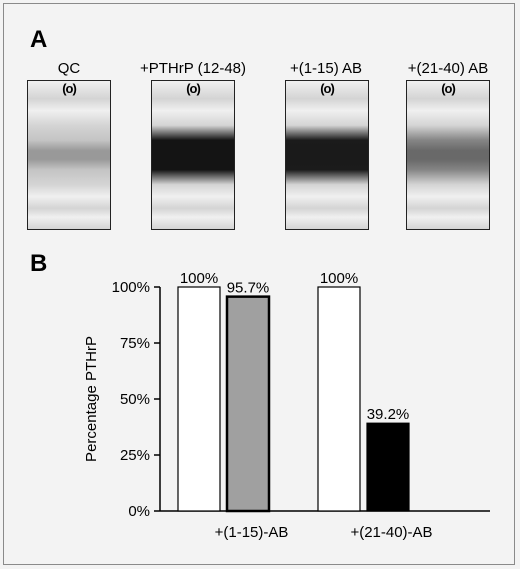 This screenshot has width=520, height=569. What do you see at coordinates (252, 532) in the screenshot?
I see `x-category-label: +(1-15)-AB` at bounding box center [252, 532].